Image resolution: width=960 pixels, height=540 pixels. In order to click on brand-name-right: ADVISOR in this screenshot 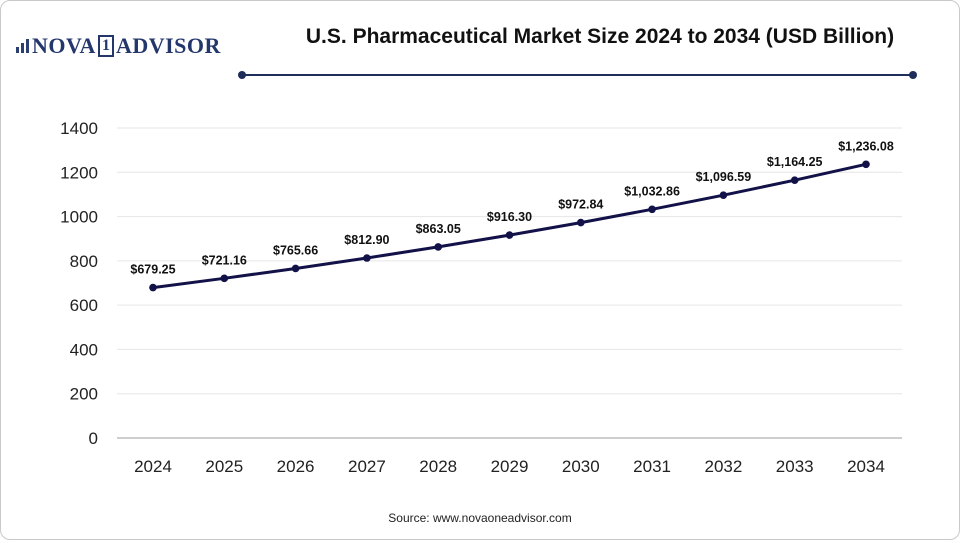, I will do `click(168, 45)`.